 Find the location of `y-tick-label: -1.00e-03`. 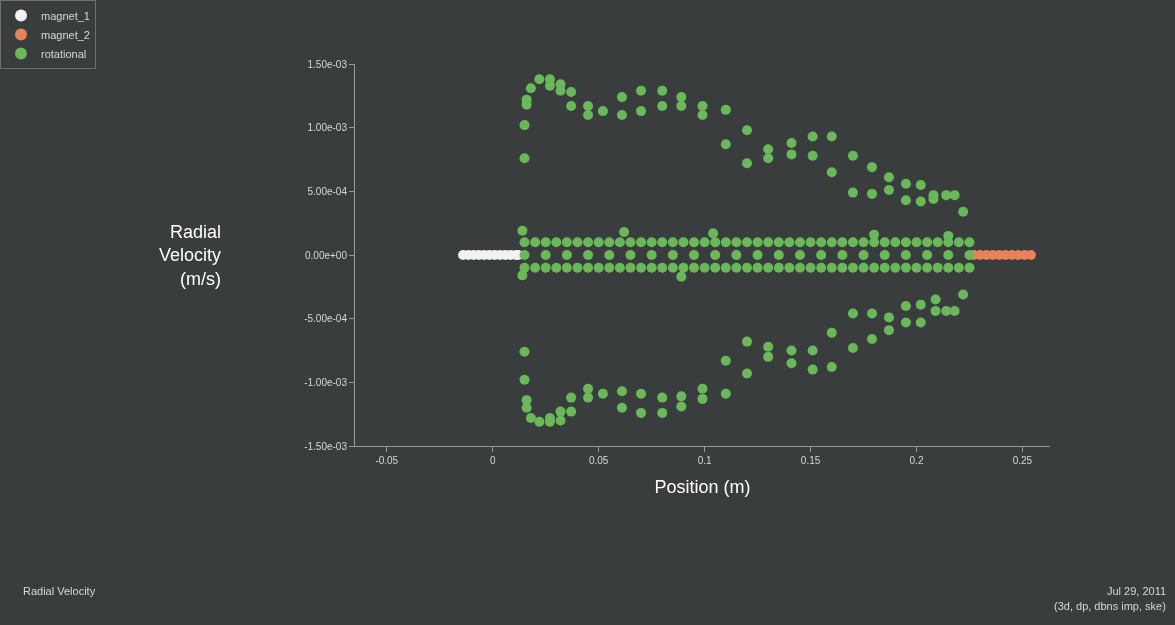

y-tick-label: -1.00e-03 is located at coordinates (326, 382).